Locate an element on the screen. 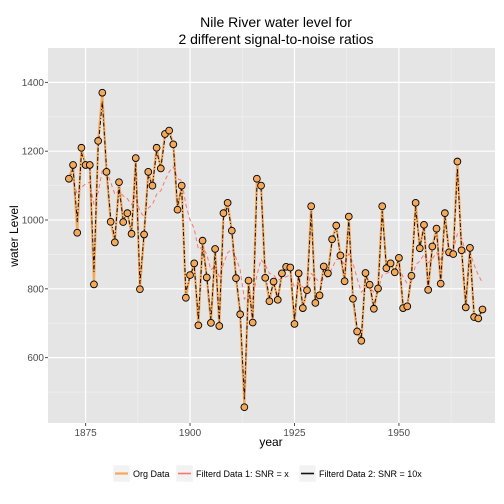 The image size is (504, 504). y-tick-label: 600 is located at coordinates (35, 358).